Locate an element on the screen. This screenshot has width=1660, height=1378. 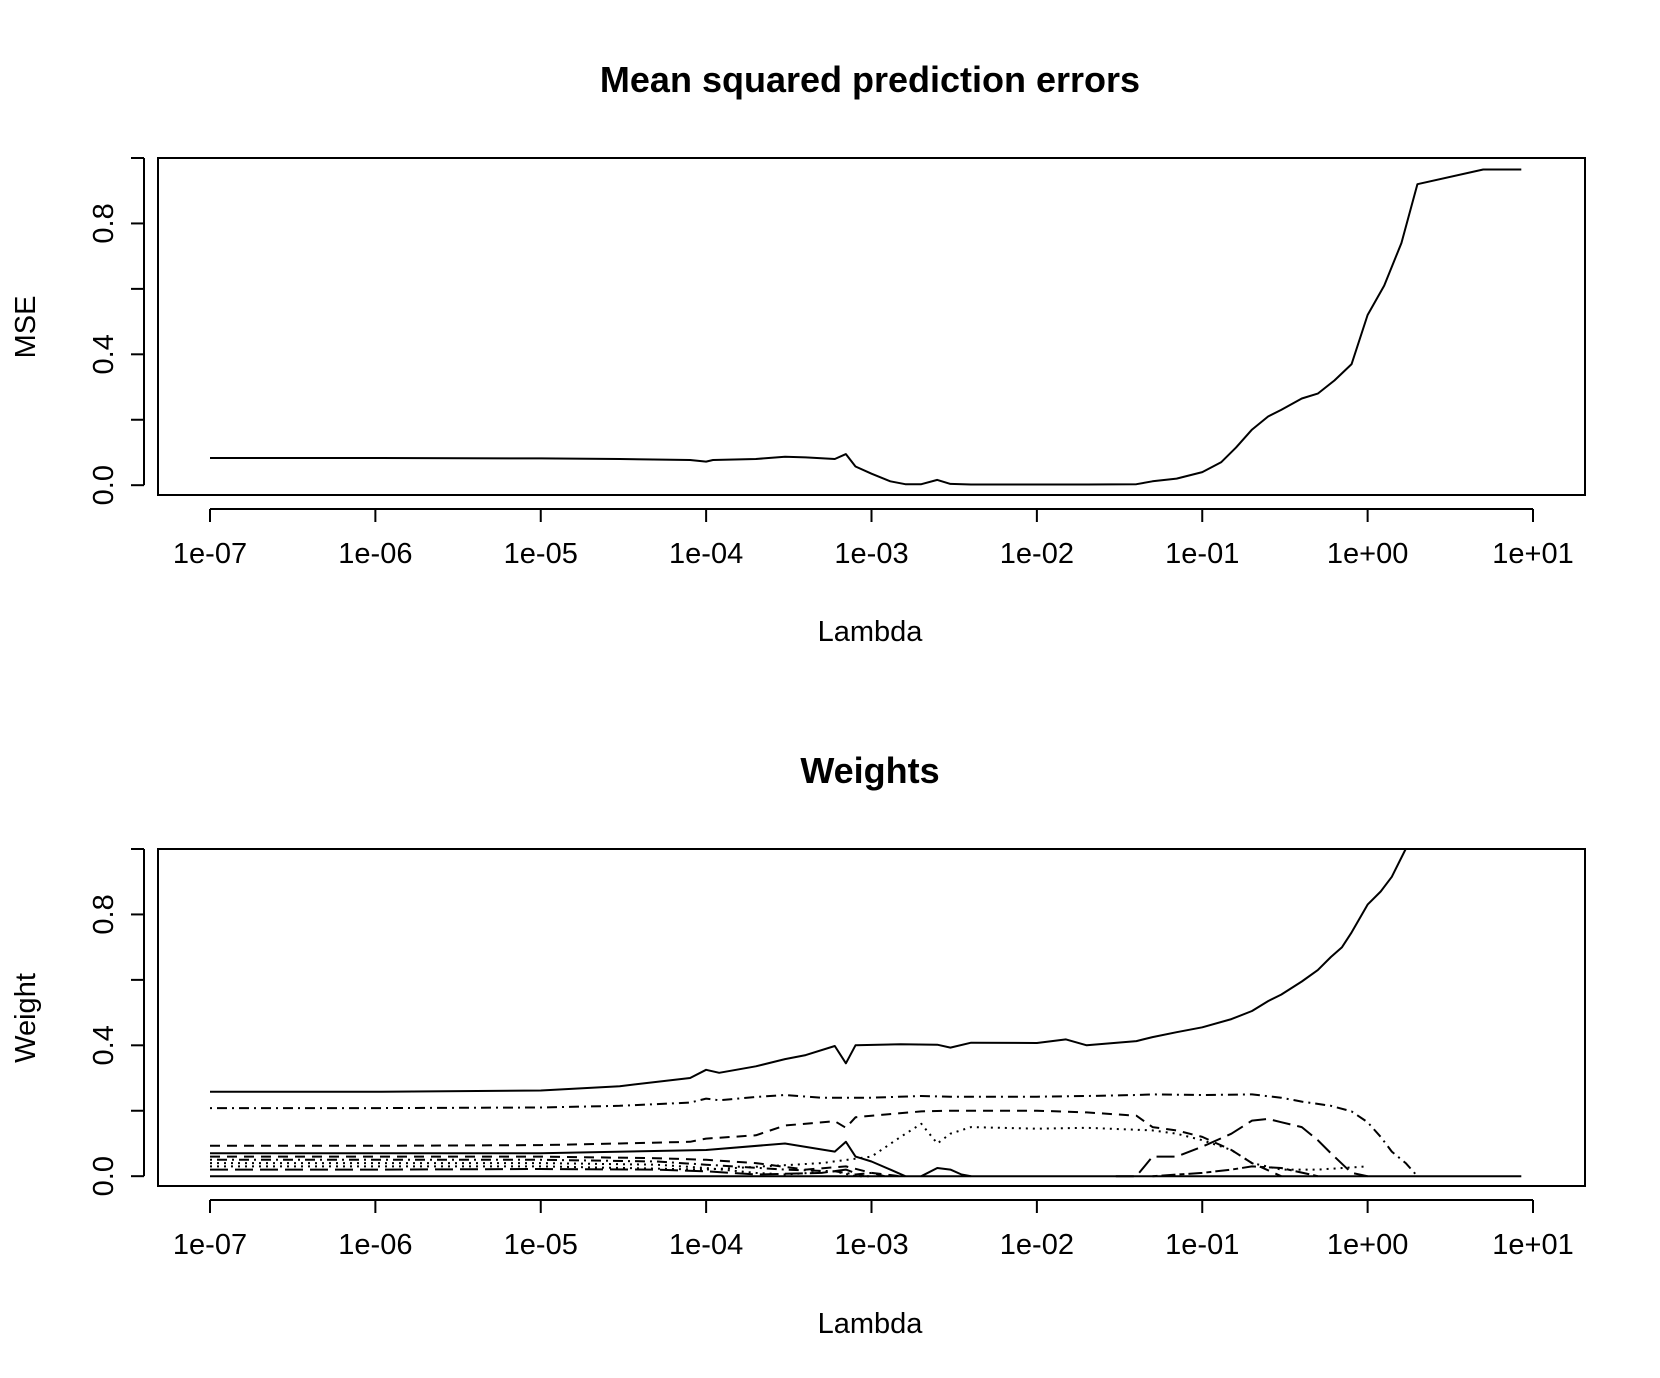
mse-x-tick-label: 1e-01 is located at coordinates (1202, 554).